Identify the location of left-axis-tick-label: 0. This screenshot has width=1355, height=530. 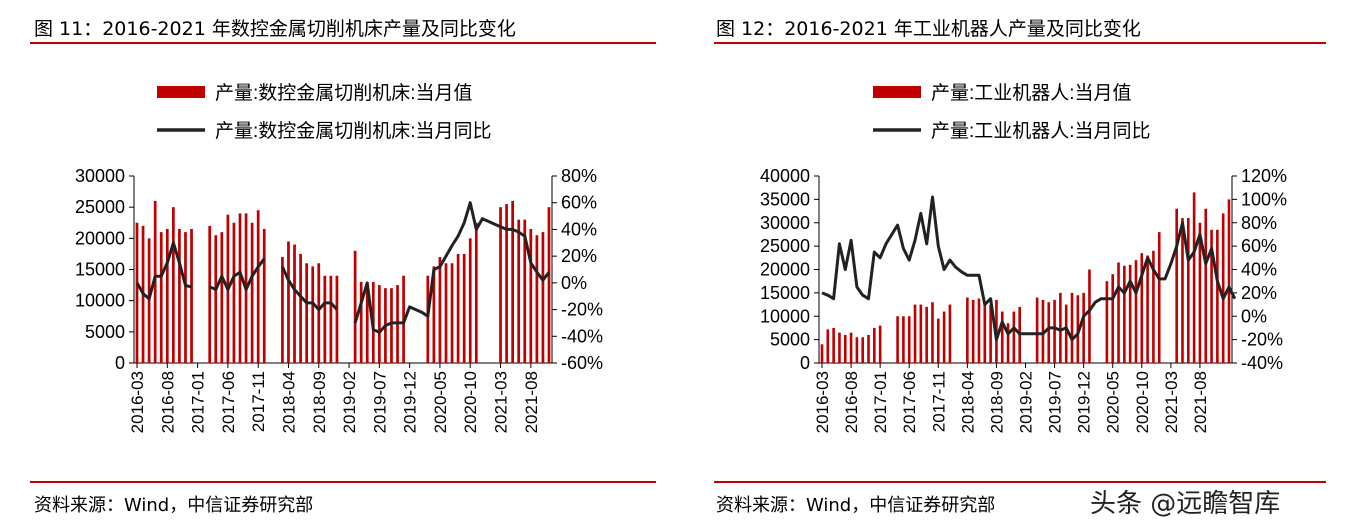
(120, 363).